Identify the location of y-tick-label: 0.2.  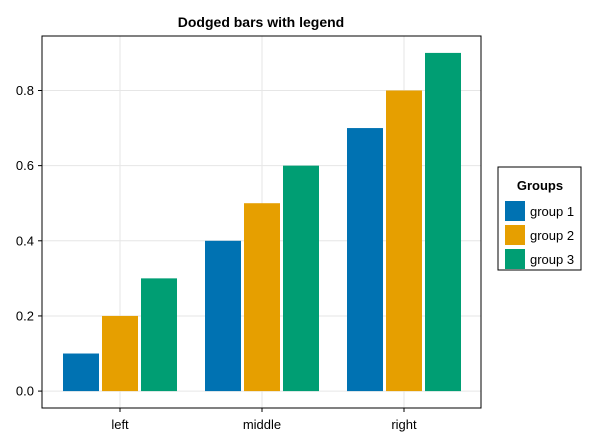
(25, 315).